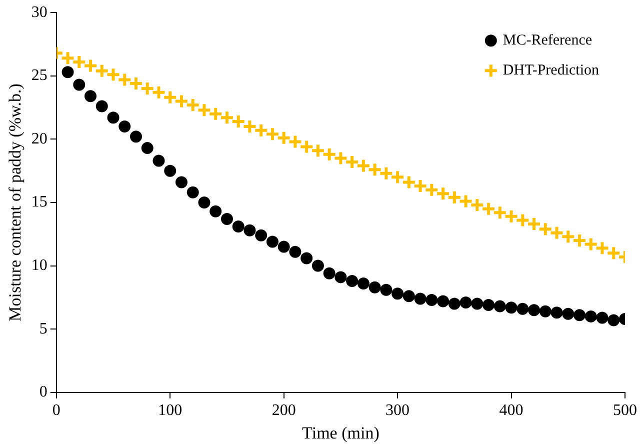 This screenshot has width=640, height=448. Describe the element at coordinates (511, 411) in the screenshot. I see `x-tick-label: 400` at that location.